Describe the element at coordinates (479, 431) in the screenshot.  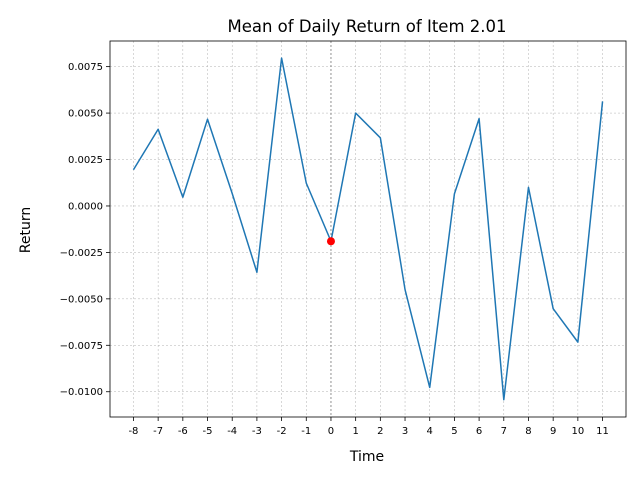
I see `x-tick-label: 6` at that location.